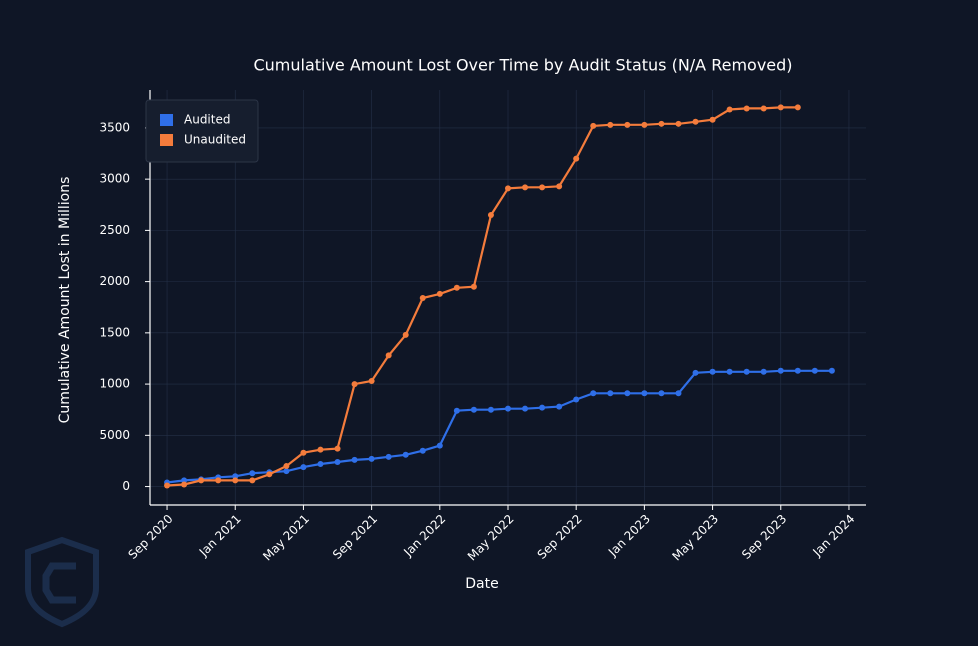 This screenshot has width=978, height=646. I want to click on legend-box, so click(202, 131).